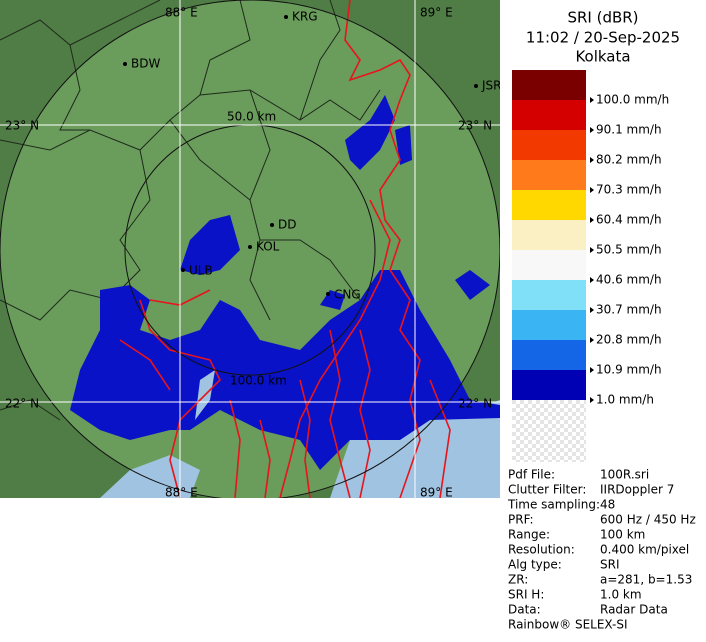 The image size is (706, 642). Describe the element at coordinates (251, 117) in the screenshot. I see `range-label: 50.0 km` at that location.